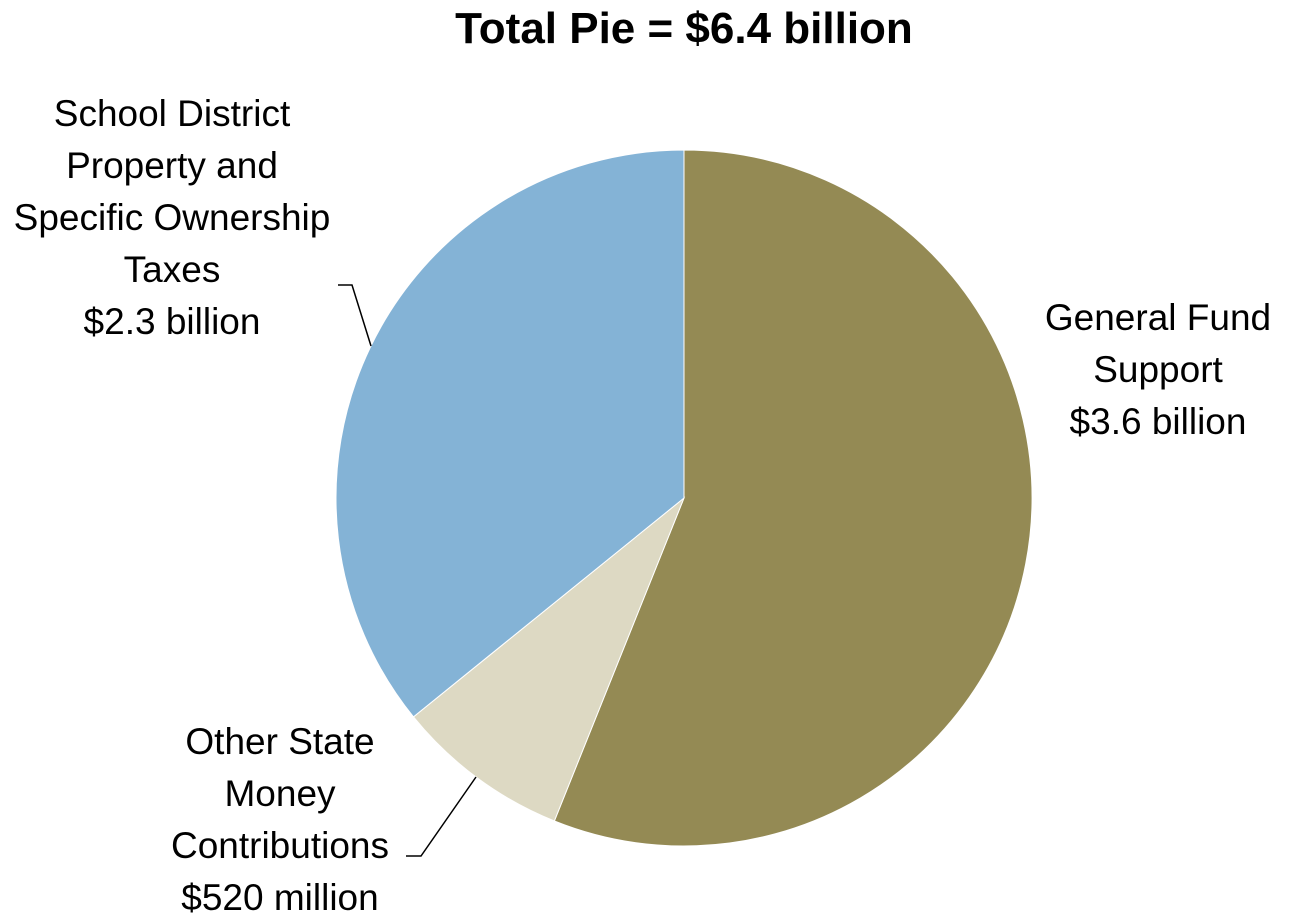  What do you see at coordinates (279, 793) in the screenshot?
I see `category-label: Other State Money Contributions` at bounding box center [279, 793].